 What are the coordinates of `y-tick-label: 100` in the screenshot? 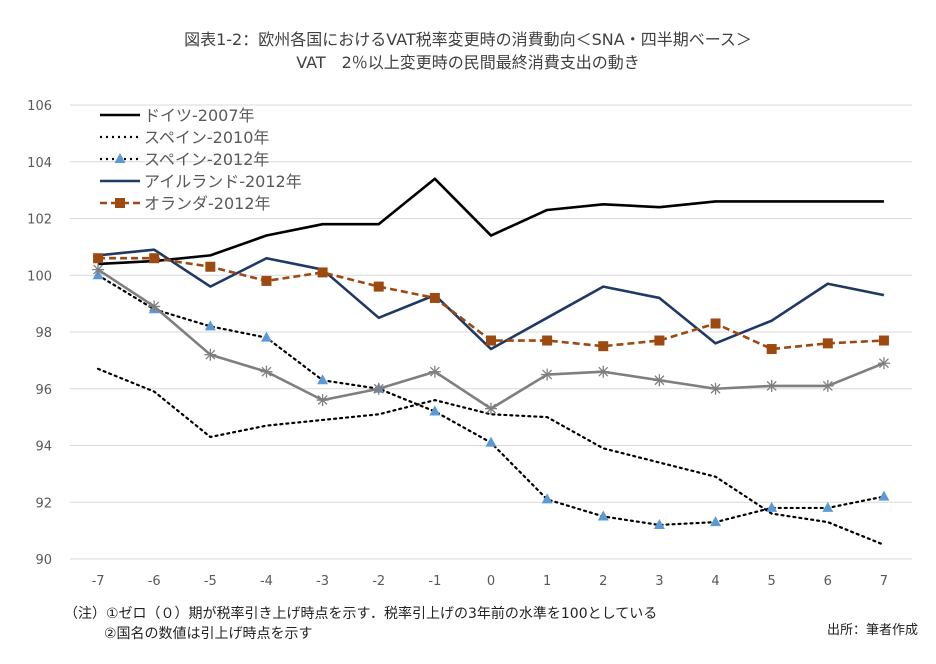 It's located at (39, 276).